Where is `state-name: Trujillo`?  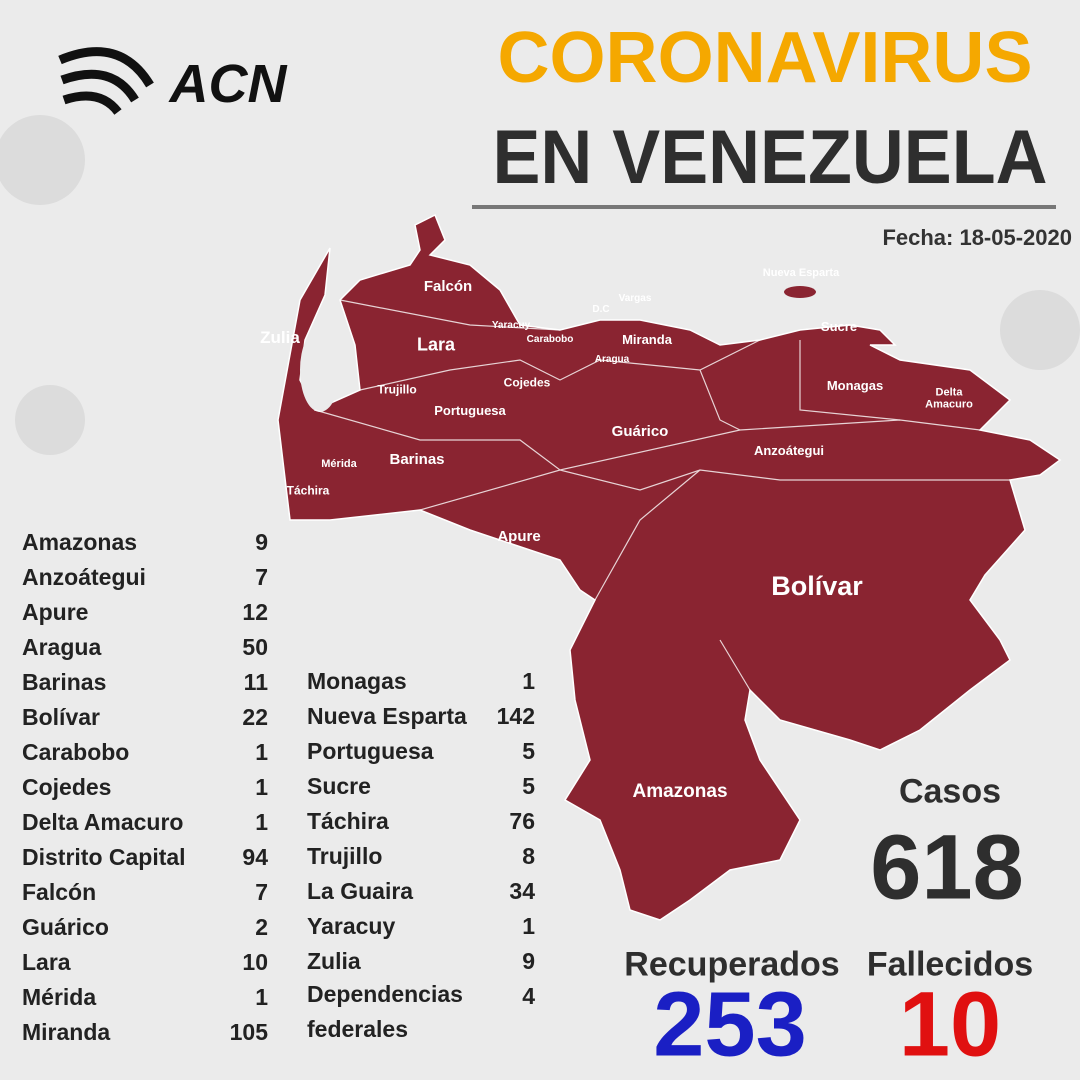 state-name: Trujillo is located at coordinates (345, 856).